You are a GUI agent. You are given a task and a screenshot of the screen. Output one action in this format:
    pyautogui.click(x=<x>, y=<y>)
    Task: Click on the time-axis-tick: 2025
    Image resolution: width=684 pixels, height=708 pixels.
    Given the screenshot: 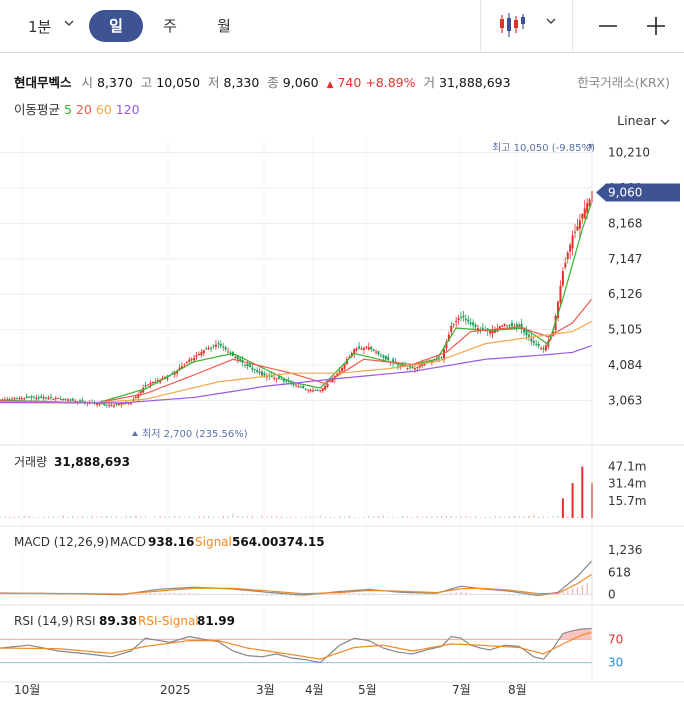 What is the action you would take?
    pyautogui.click(x=175, y=690)
    